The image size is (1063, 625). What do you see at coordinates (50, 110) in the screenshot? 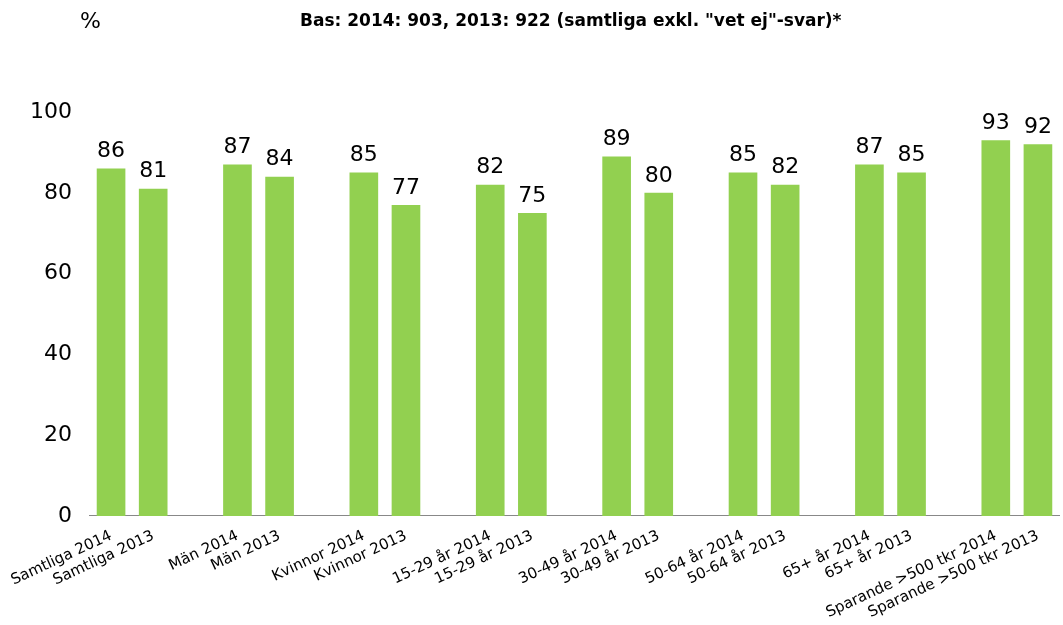
I see `y-tick-label: 100` at bounding box center [50, 110].